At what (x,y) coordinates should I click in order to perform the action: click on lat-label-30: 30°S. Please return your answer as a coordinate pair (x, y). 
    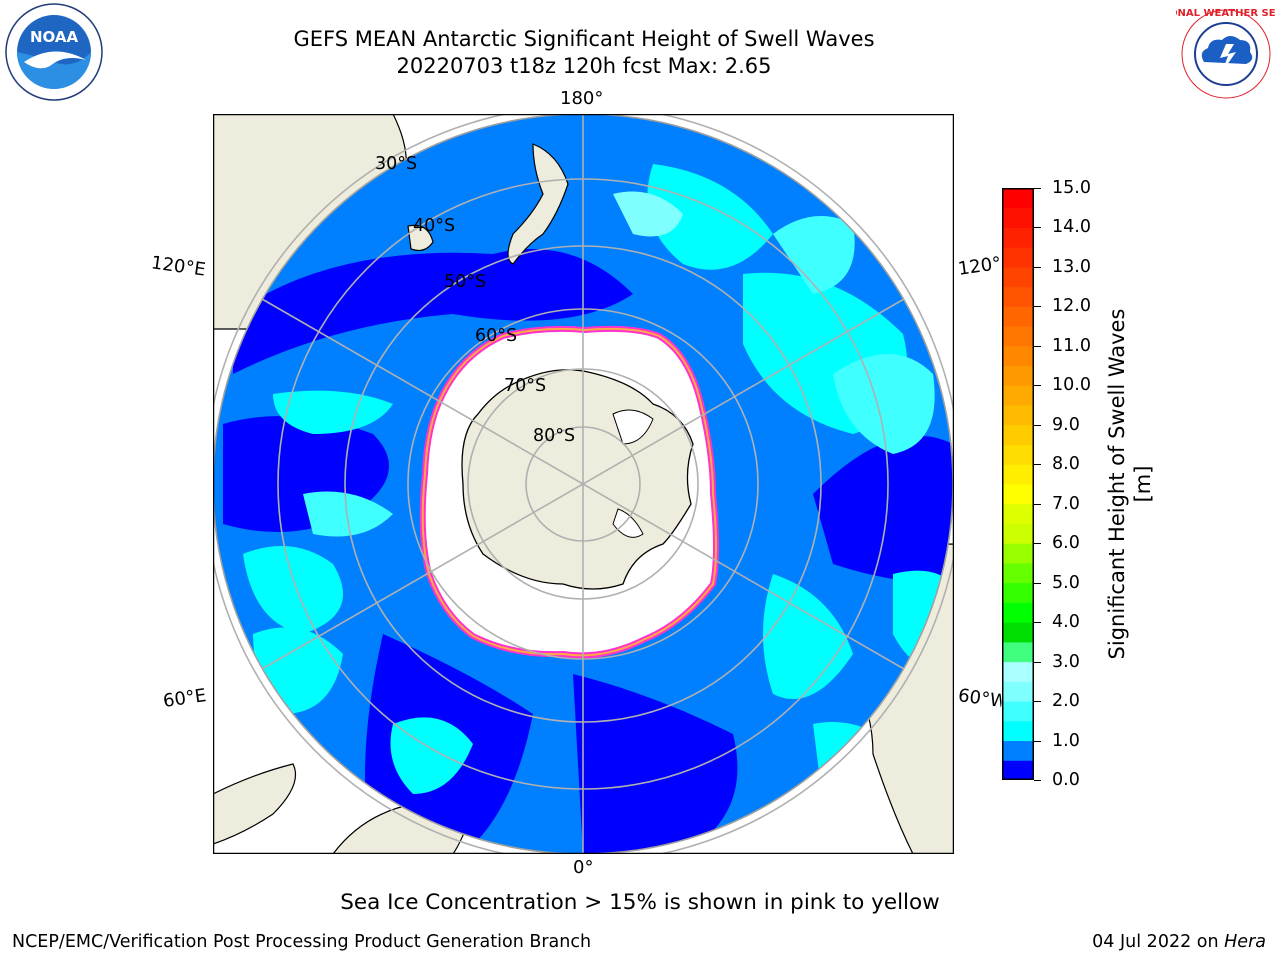
    Looking at the image, I should click on (396, 164).